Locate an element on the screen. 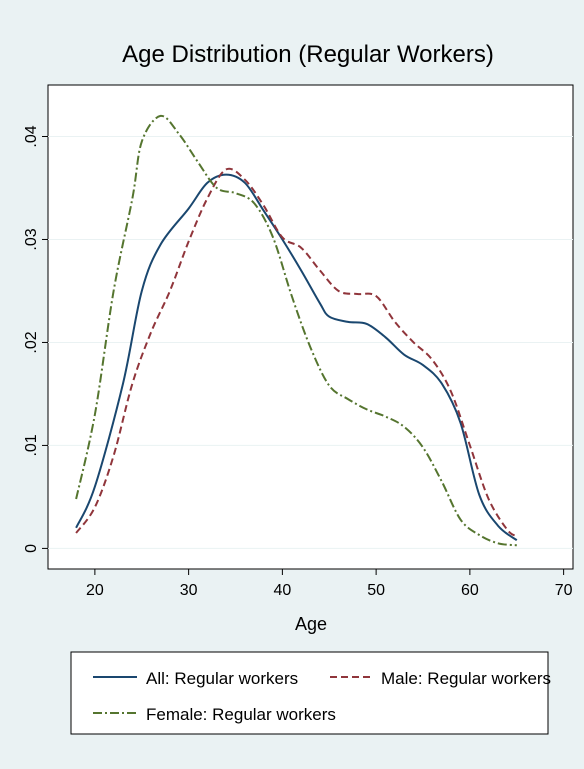 This screenshot has width=584, height=769. y-axis: 0 .01 .02 .03 .04 is located at coordinates (35, 339).